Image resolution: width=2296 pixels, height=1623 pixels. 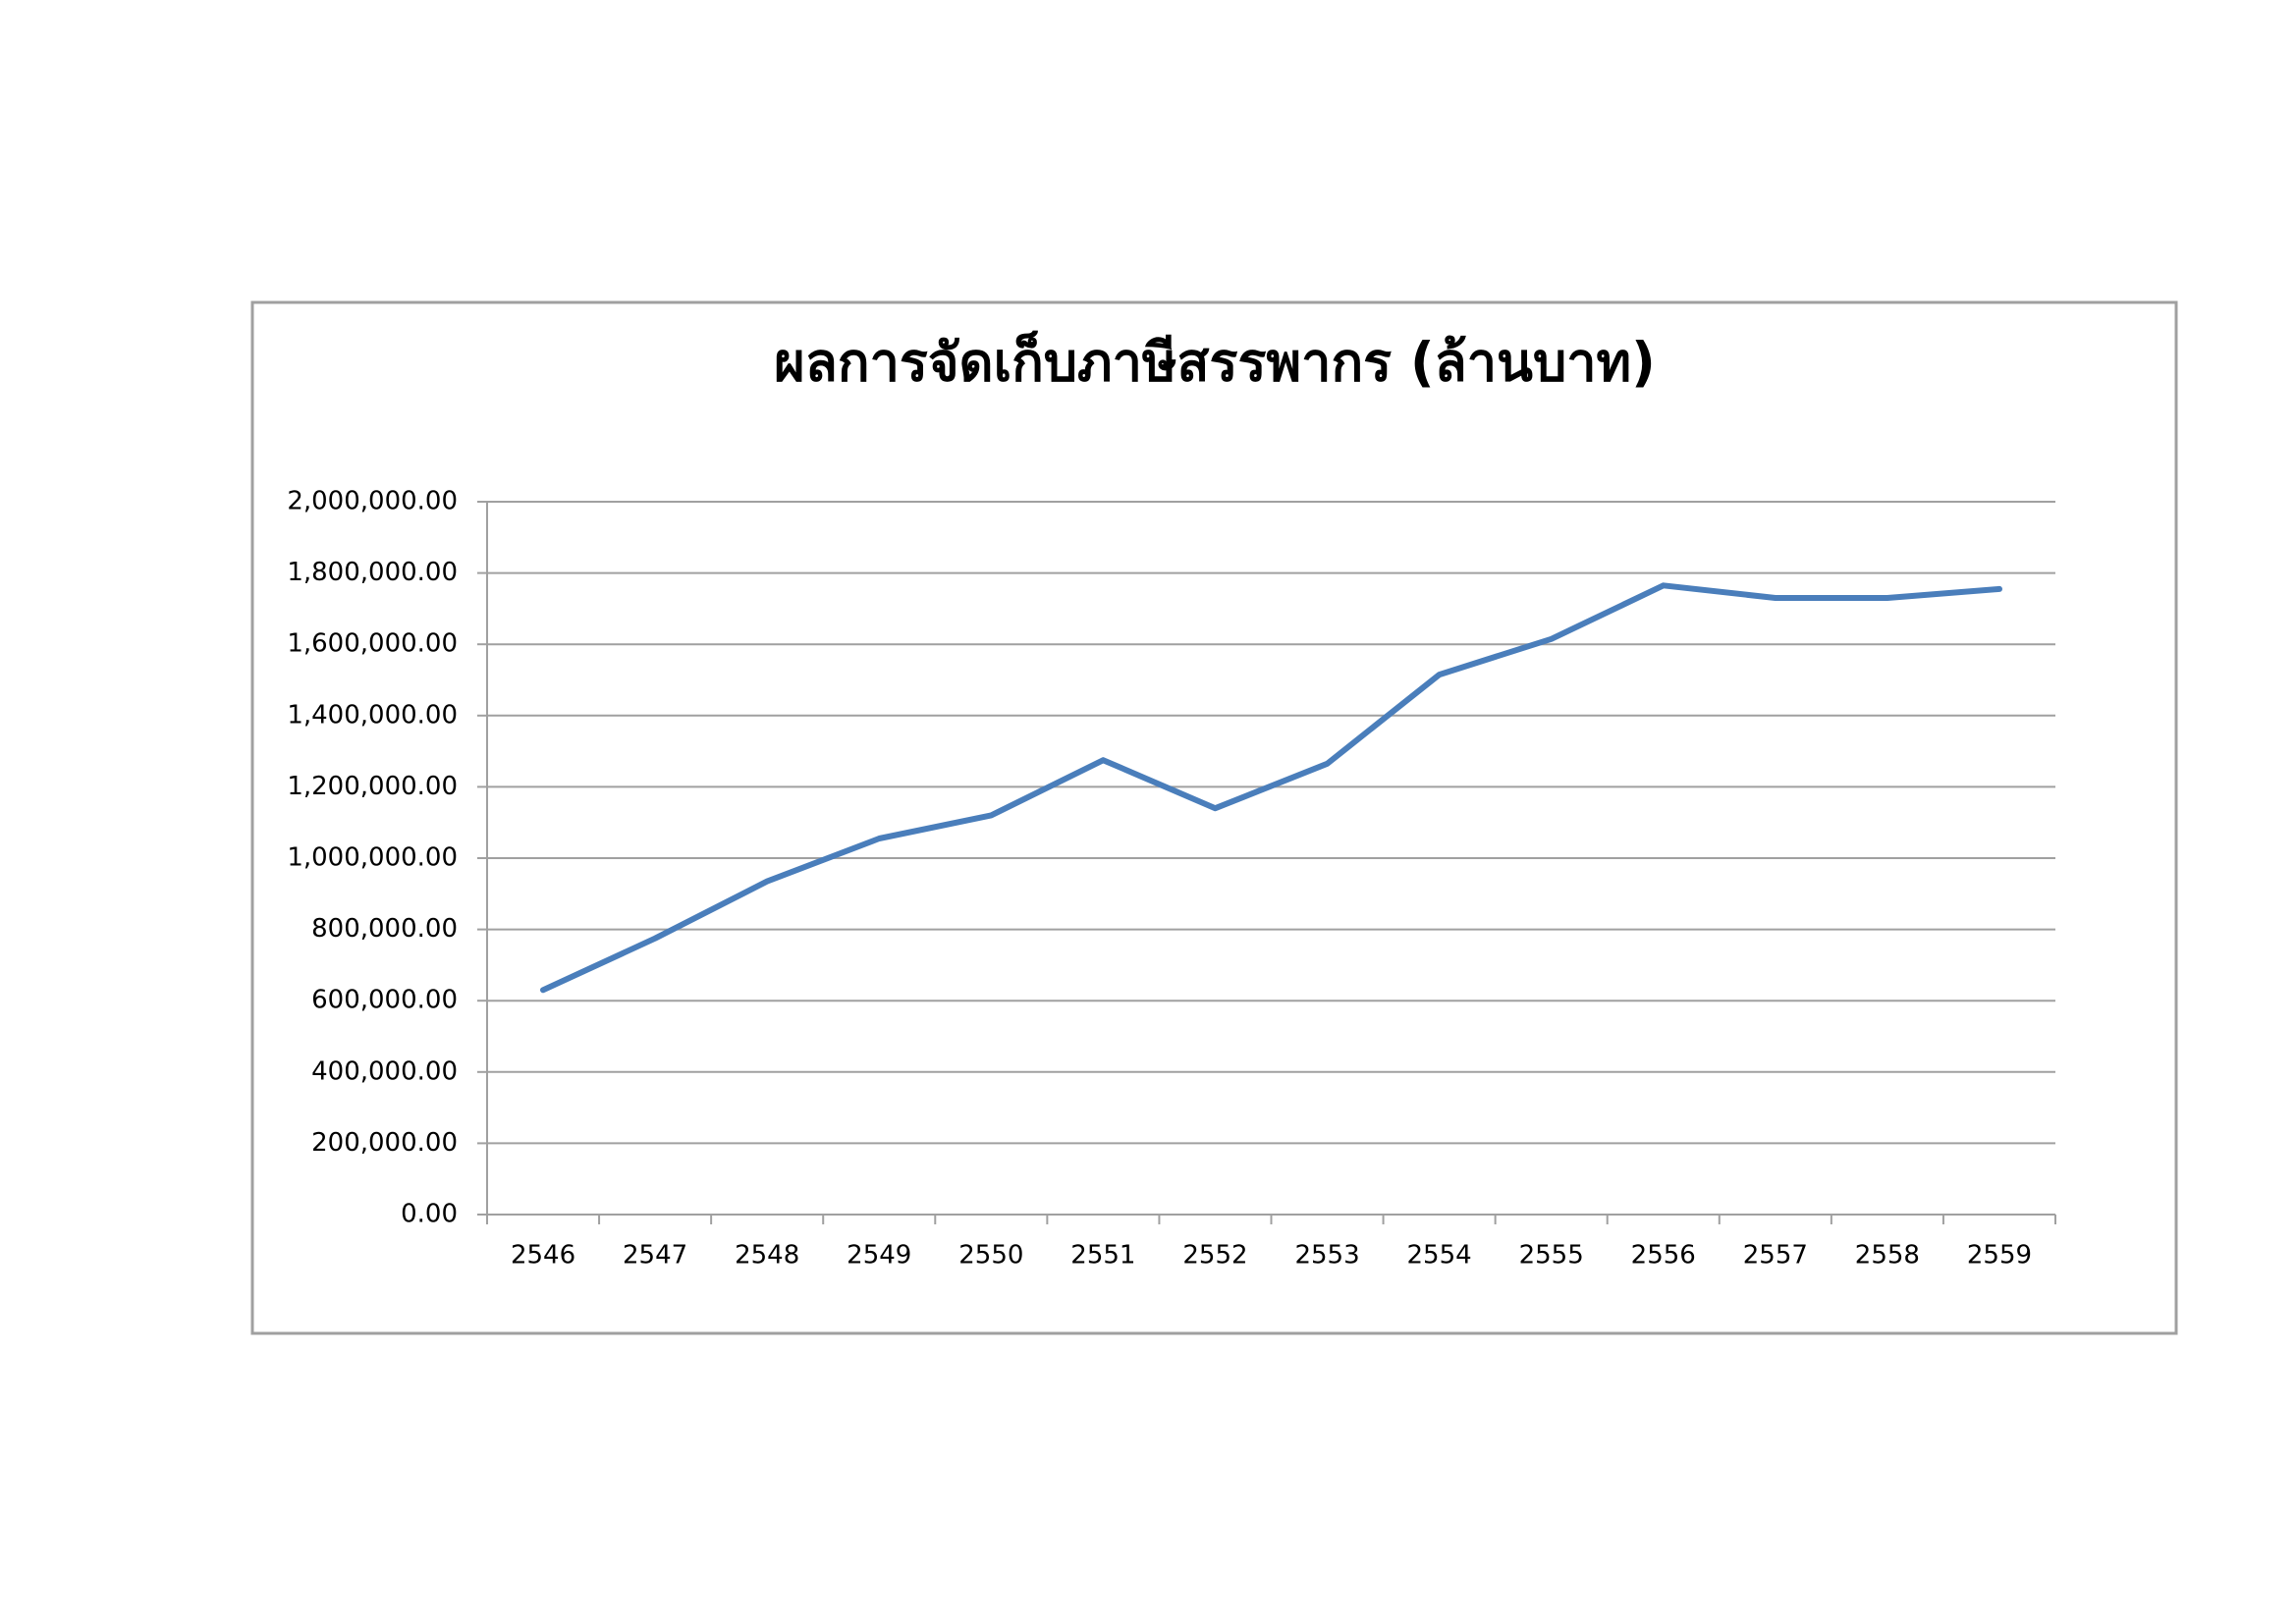 I want to click on x-tick-label: 2550, so click(x=990, y=1256).